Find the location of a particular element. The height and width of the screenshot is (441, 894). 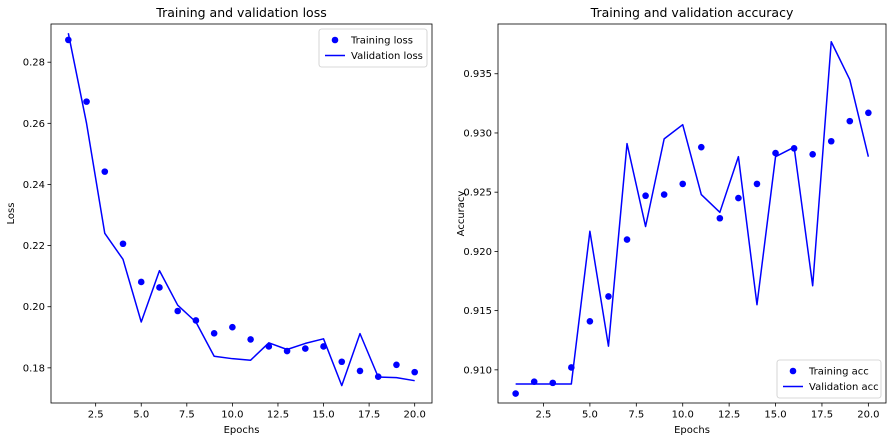

y-tick-label: 0.28 is located at coordinates (34, 63).